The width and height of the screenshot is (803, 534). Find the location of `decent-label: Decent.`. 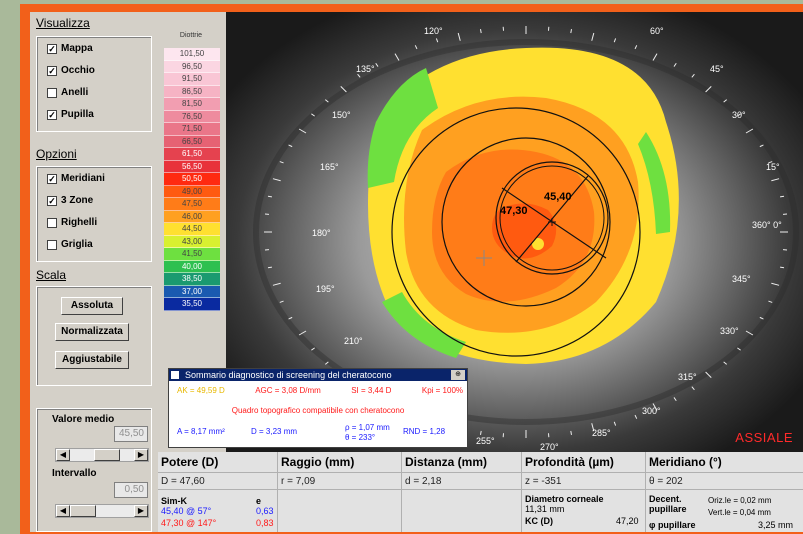

decent-label: Decent. is located at coordinates (665, 499).